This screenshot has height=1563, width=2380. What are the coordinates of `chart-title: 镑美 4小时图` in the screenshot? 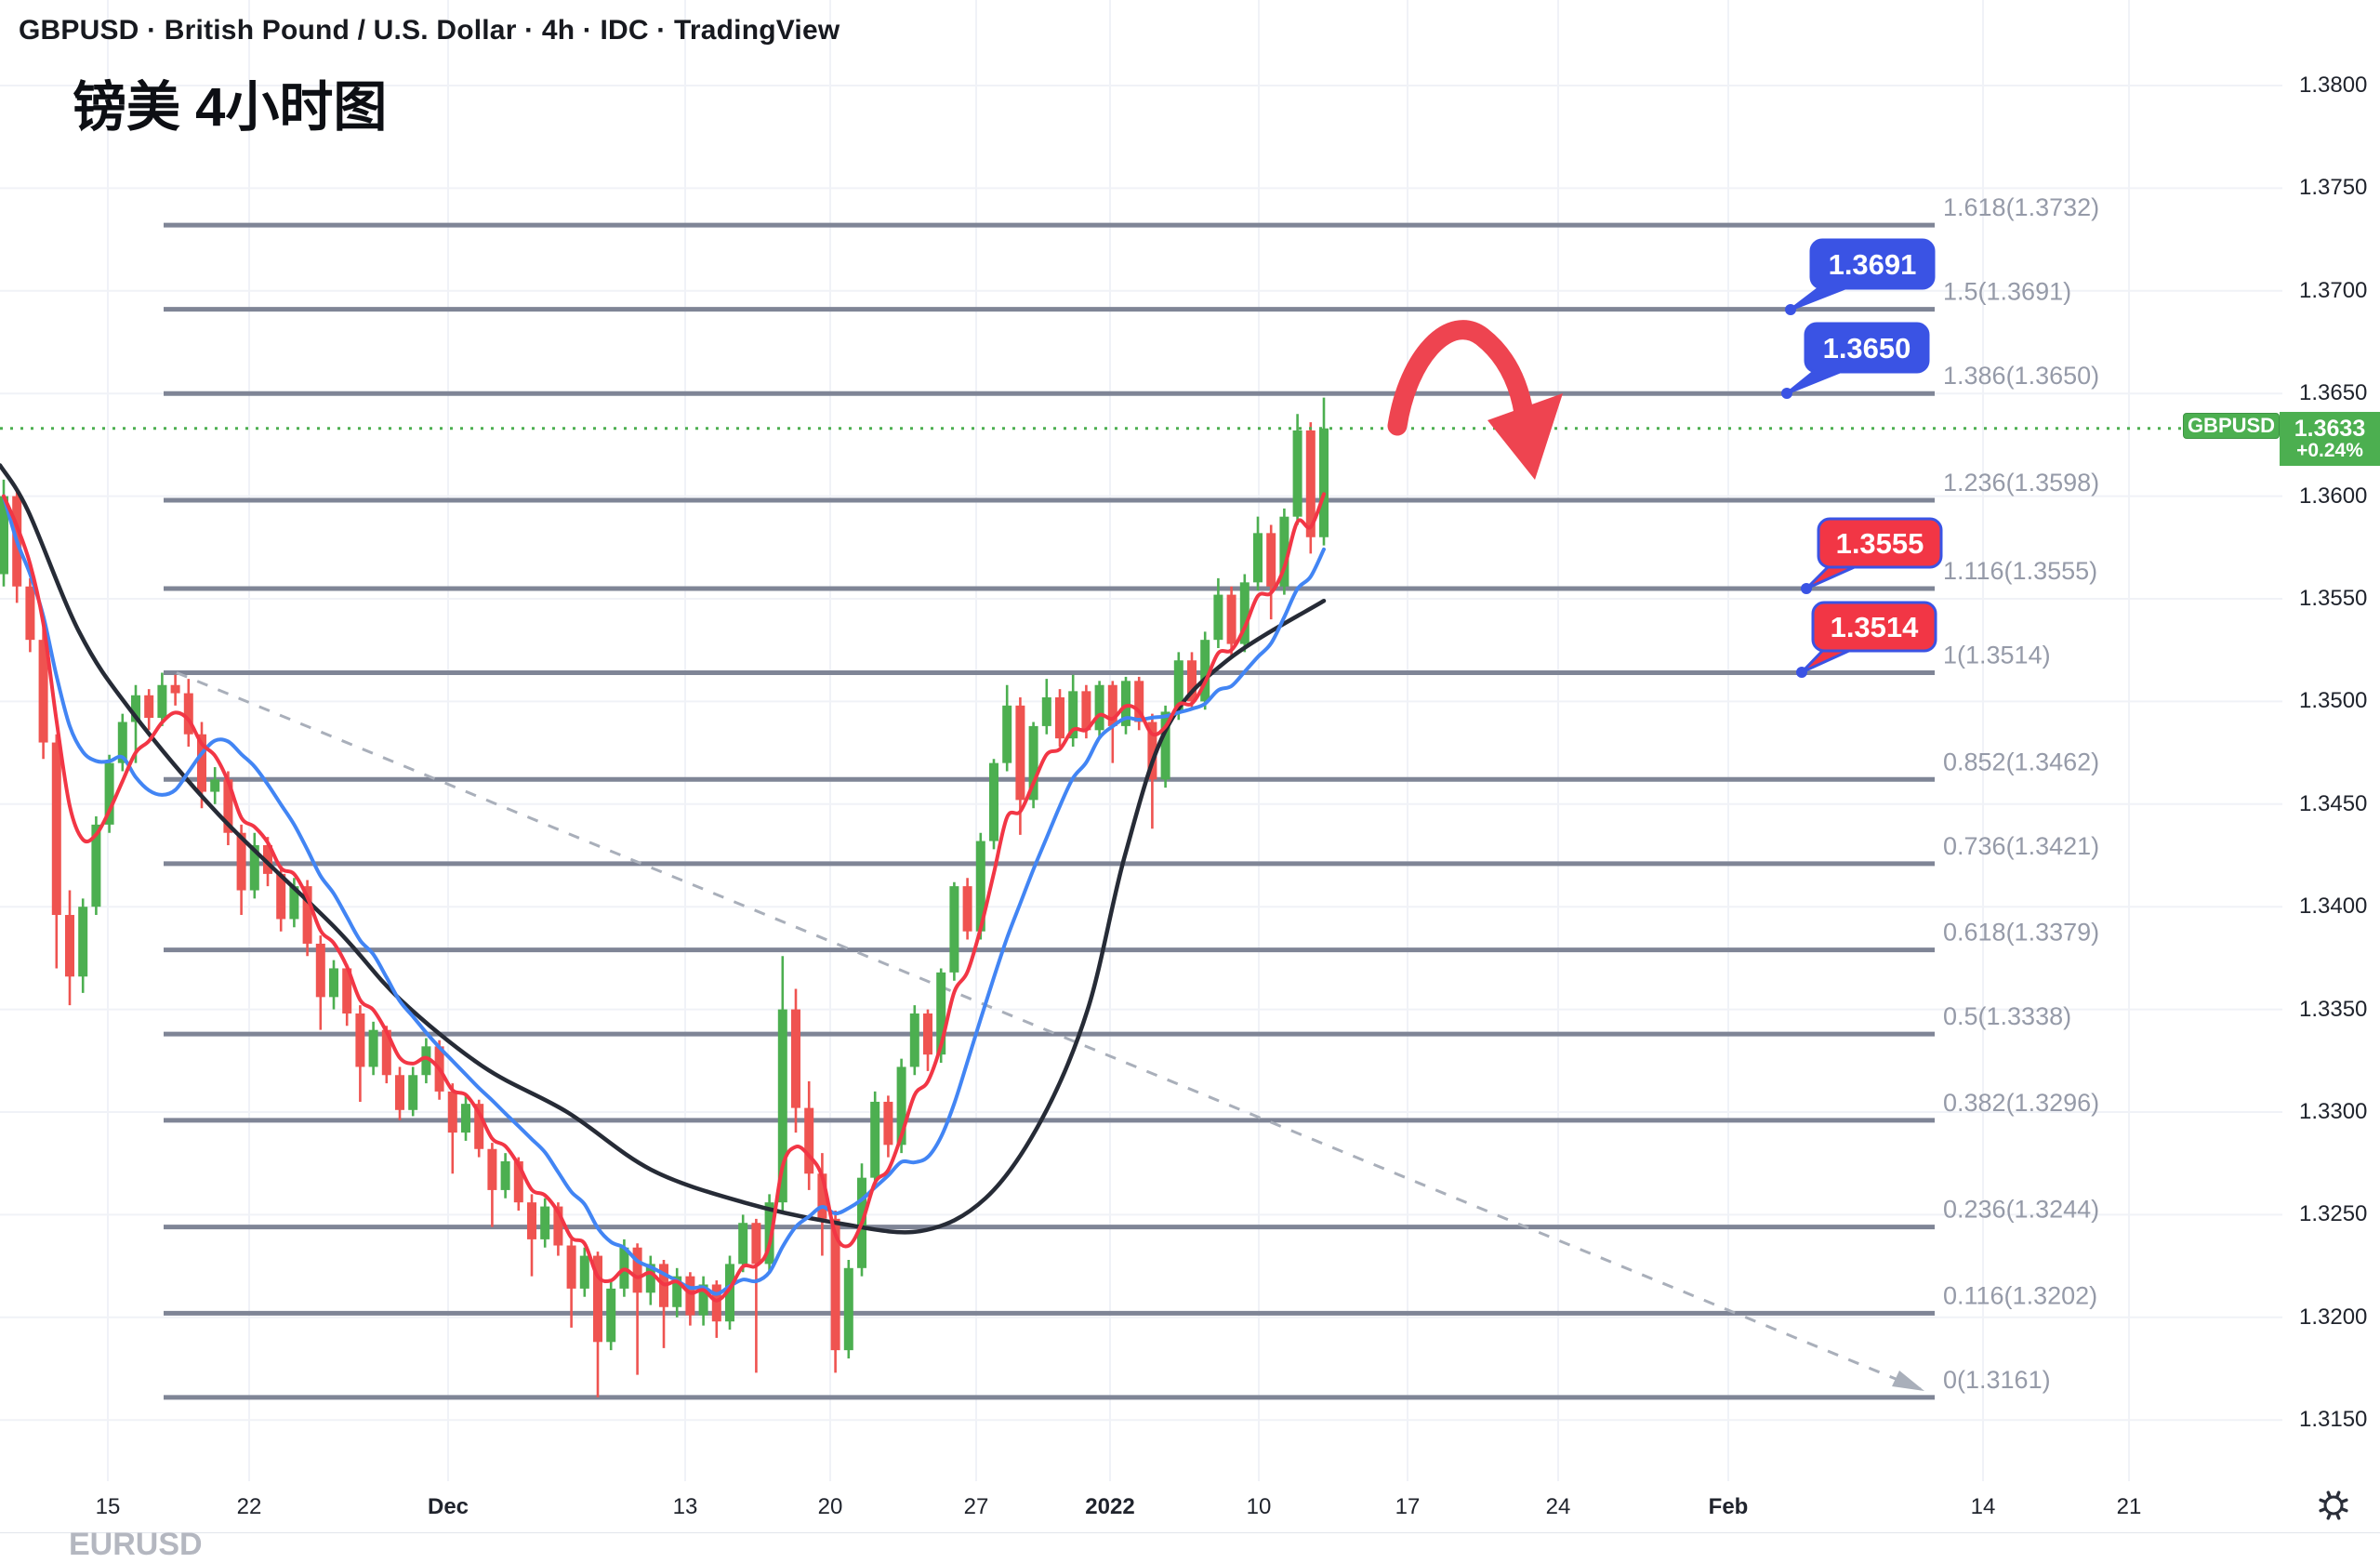 It's located at (230, 108).